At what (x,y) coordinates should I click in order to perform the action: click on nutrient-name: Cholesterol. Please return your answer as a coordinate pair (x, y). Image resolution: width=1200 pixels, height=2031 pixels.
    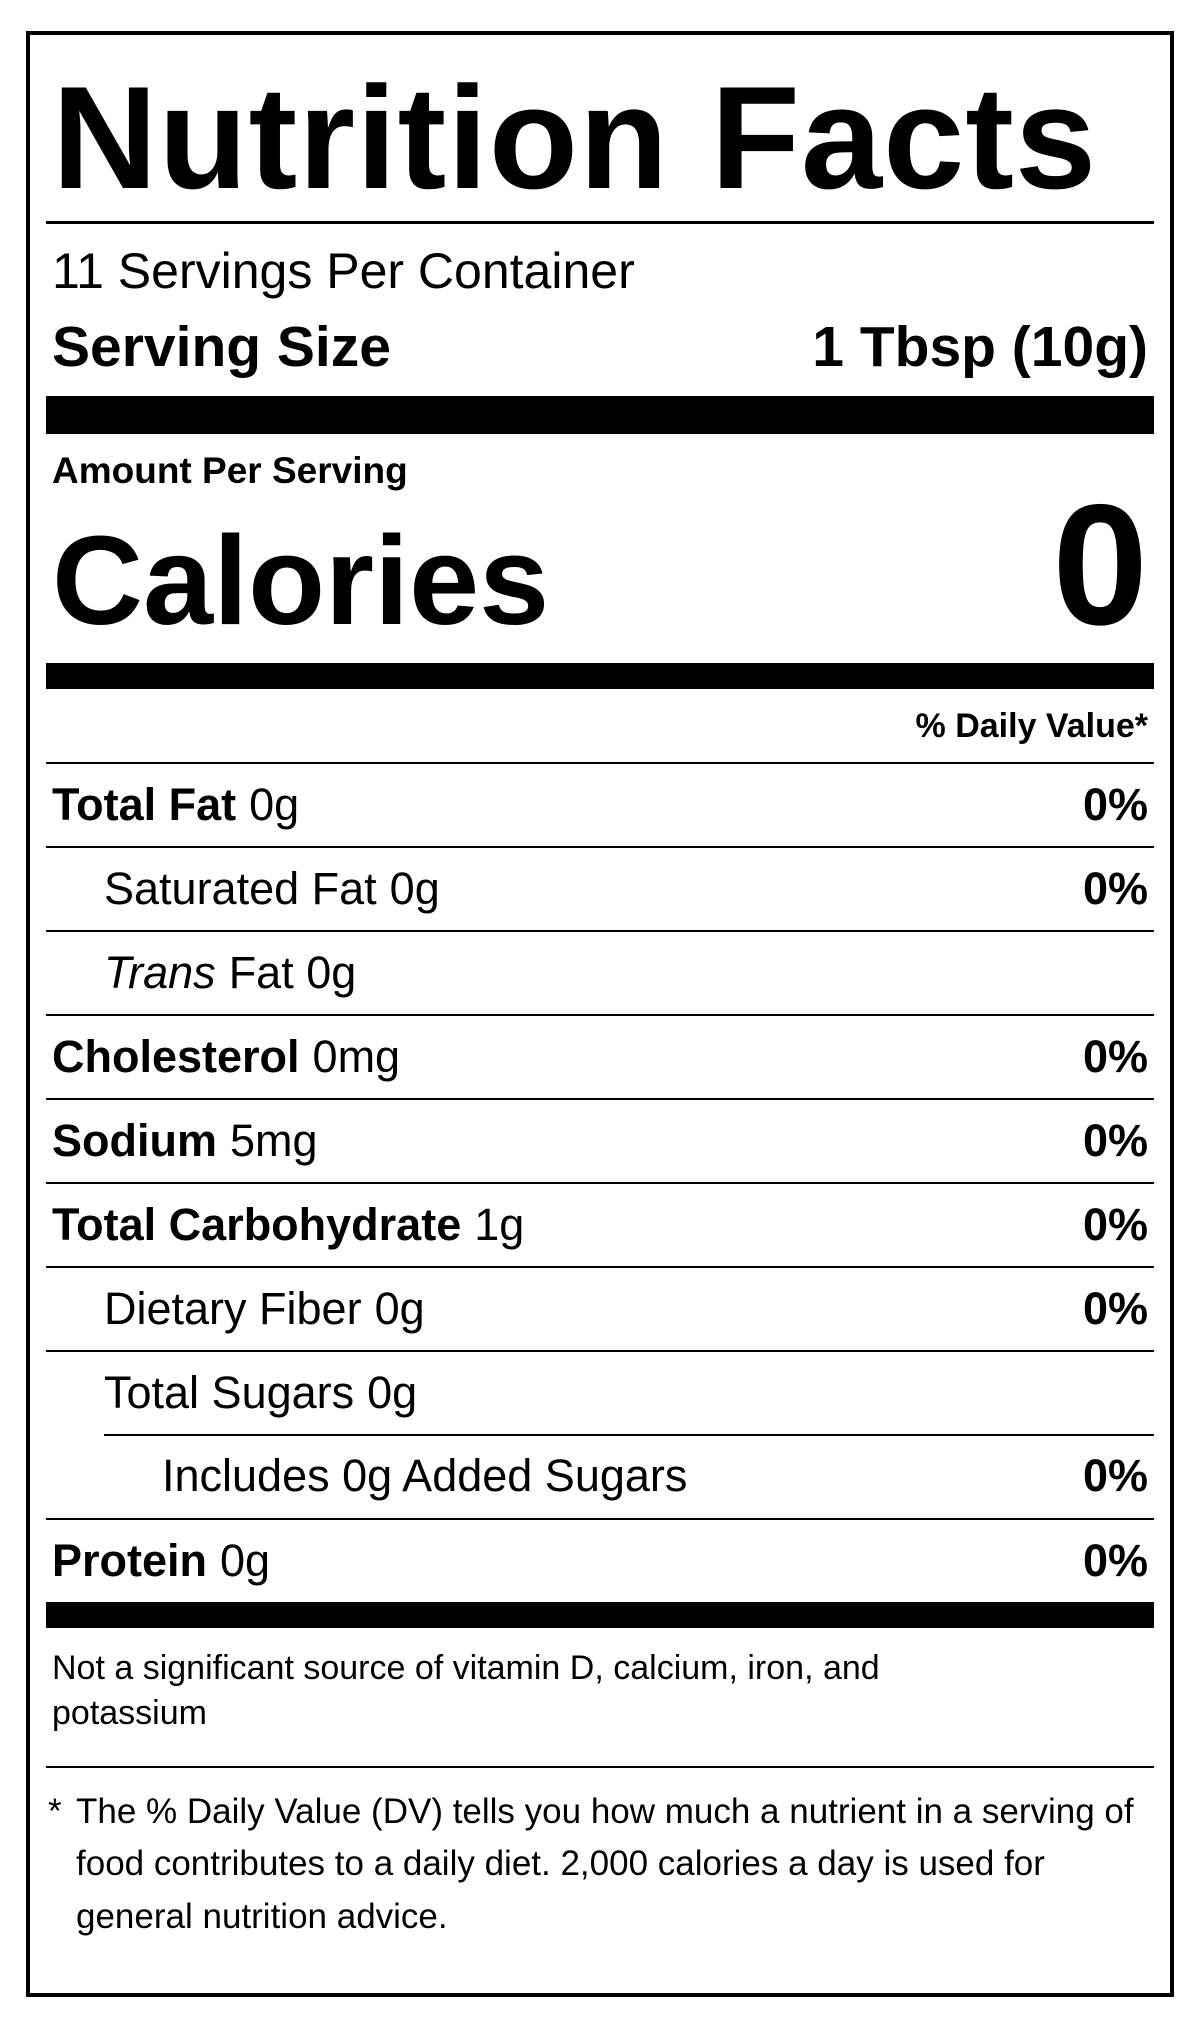
    Looking at the image, I should click on (176, 1057).